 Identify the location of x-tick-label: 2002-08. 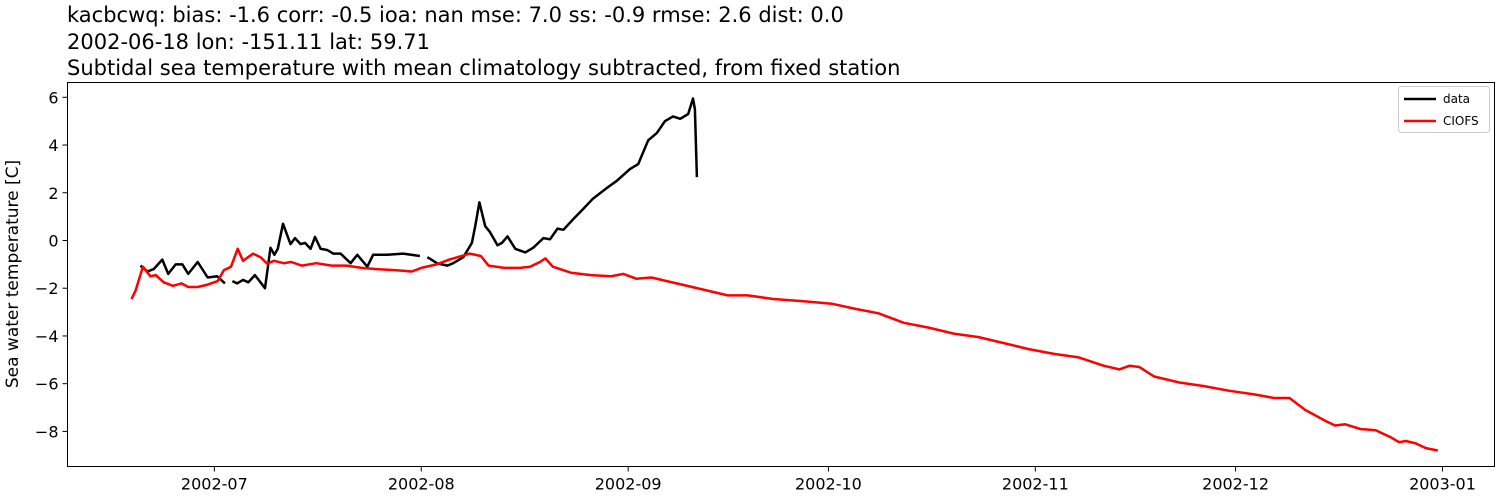
(421, 484).